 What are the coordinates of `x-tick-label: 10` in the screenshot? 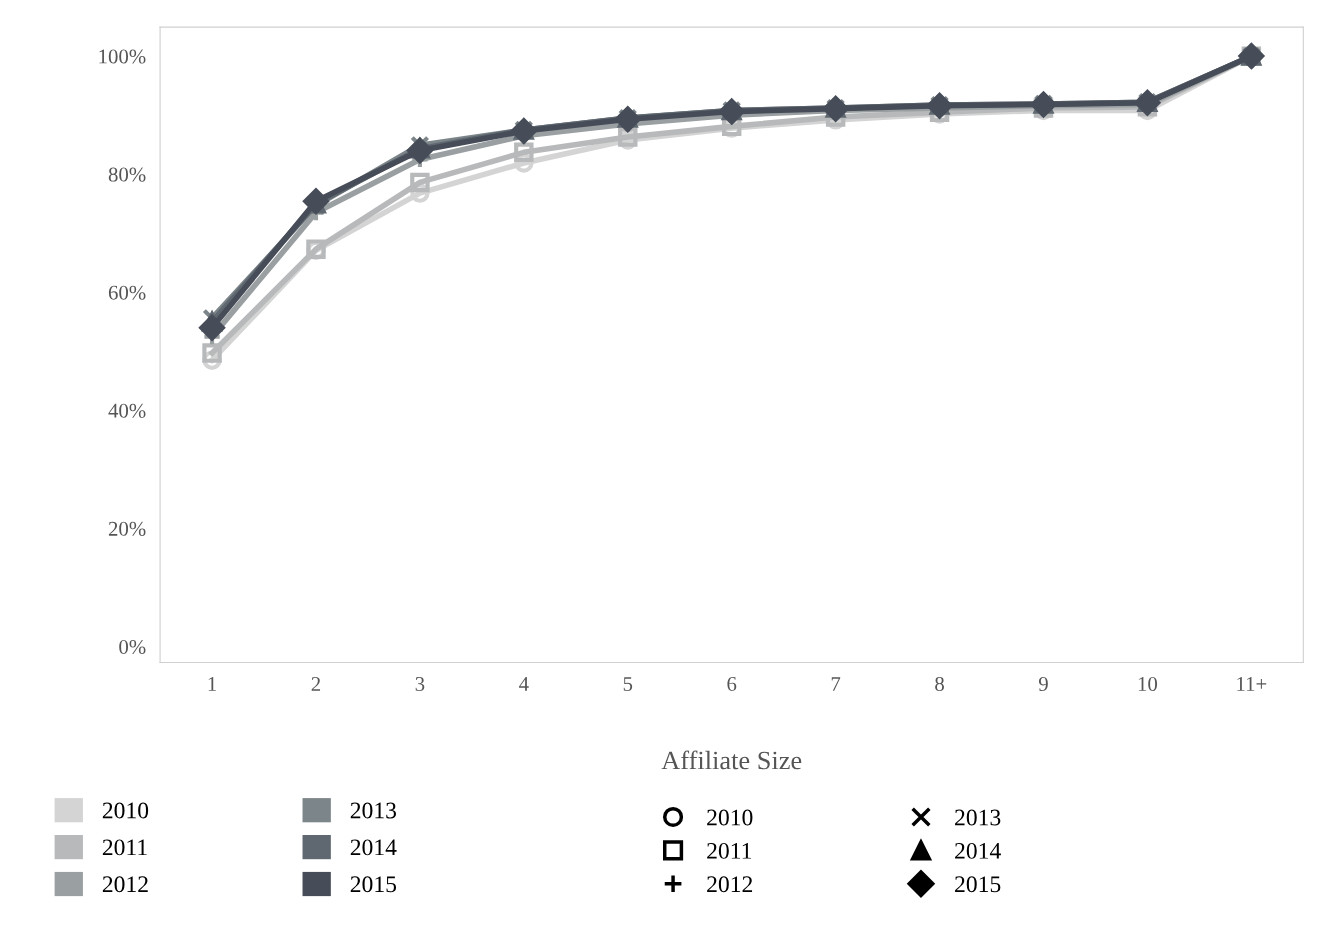 It's located at (1148, 684).